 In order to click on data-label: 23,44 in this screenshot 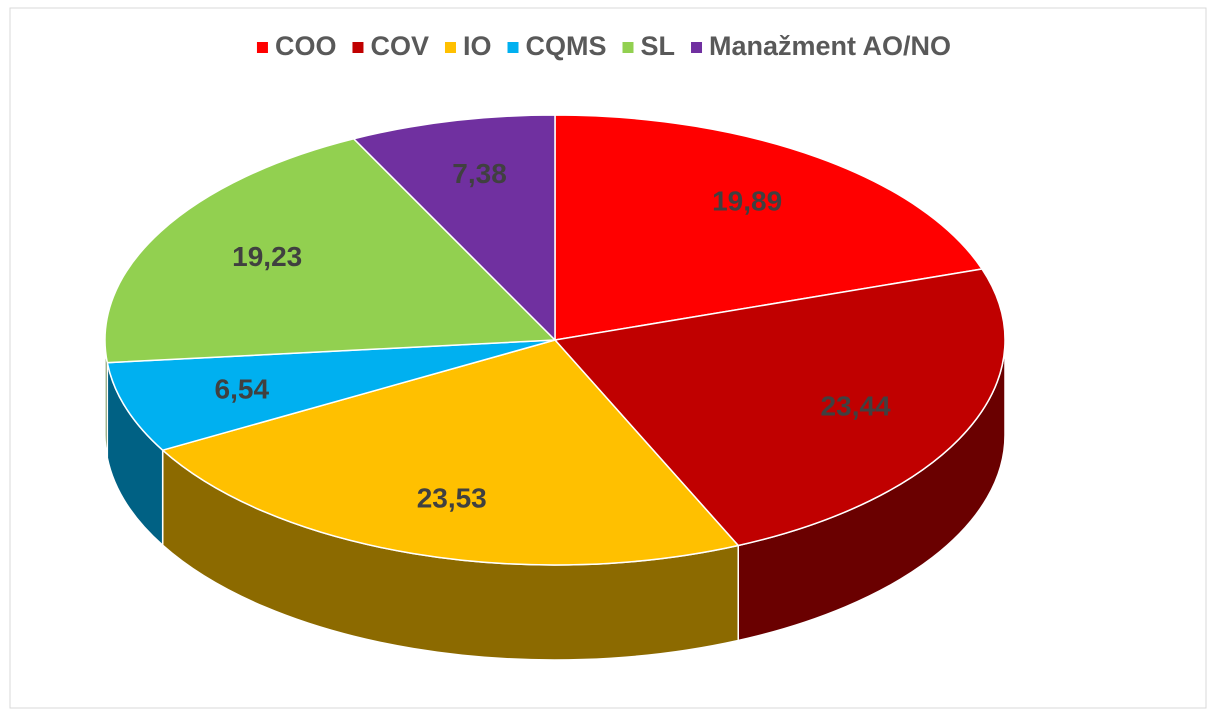, I will do `click(856, 405)`.